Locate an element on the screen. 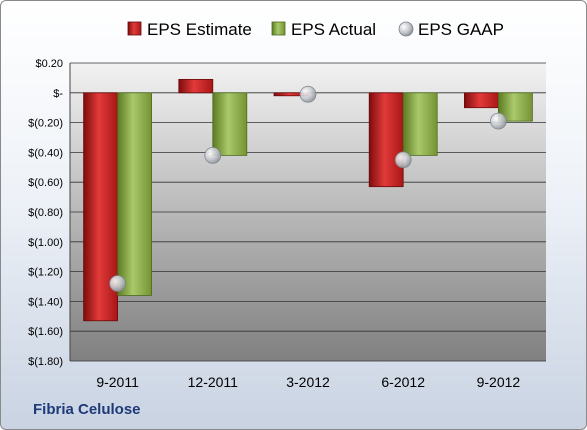 The height and width of the screenshot is (430, 587). y-tick-label: $(0.60) is located at coordinates (45, 183).